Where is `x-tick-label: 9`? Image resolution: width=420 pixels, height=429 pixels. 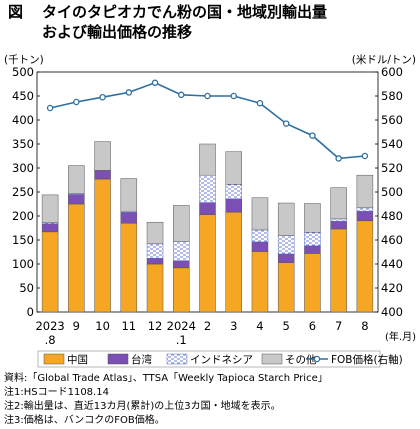 x-tick-label: 9 is located at coordinates (76, 326).